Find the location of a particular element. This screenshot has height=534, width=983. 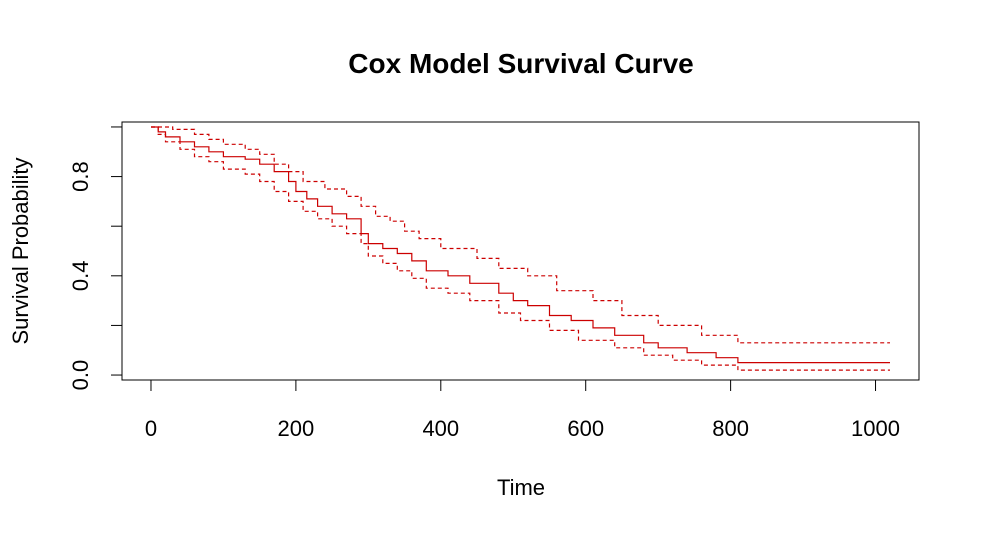

x-tick-label: 800 is located at coordinates (730, 428).